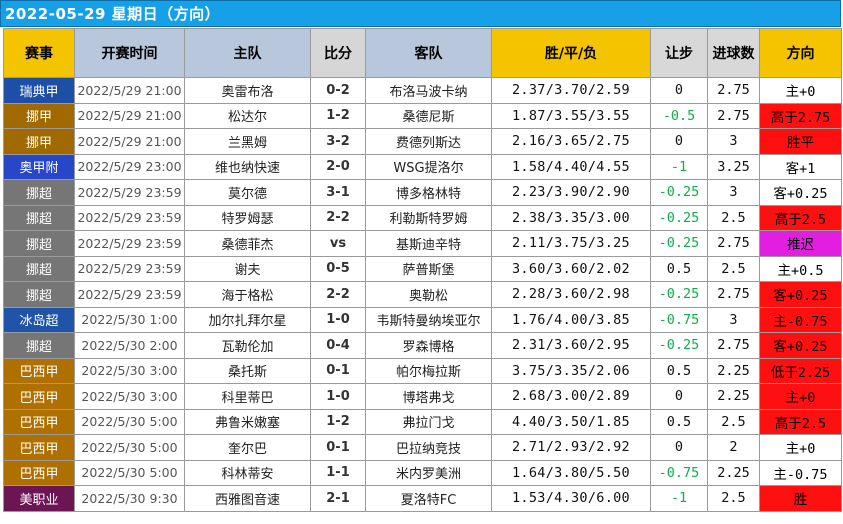  What do you see at coordinates (130, 167) in the screenshot?
I see `time-cell: 2022/5/29 23:00` at bounding box center [130, 167].